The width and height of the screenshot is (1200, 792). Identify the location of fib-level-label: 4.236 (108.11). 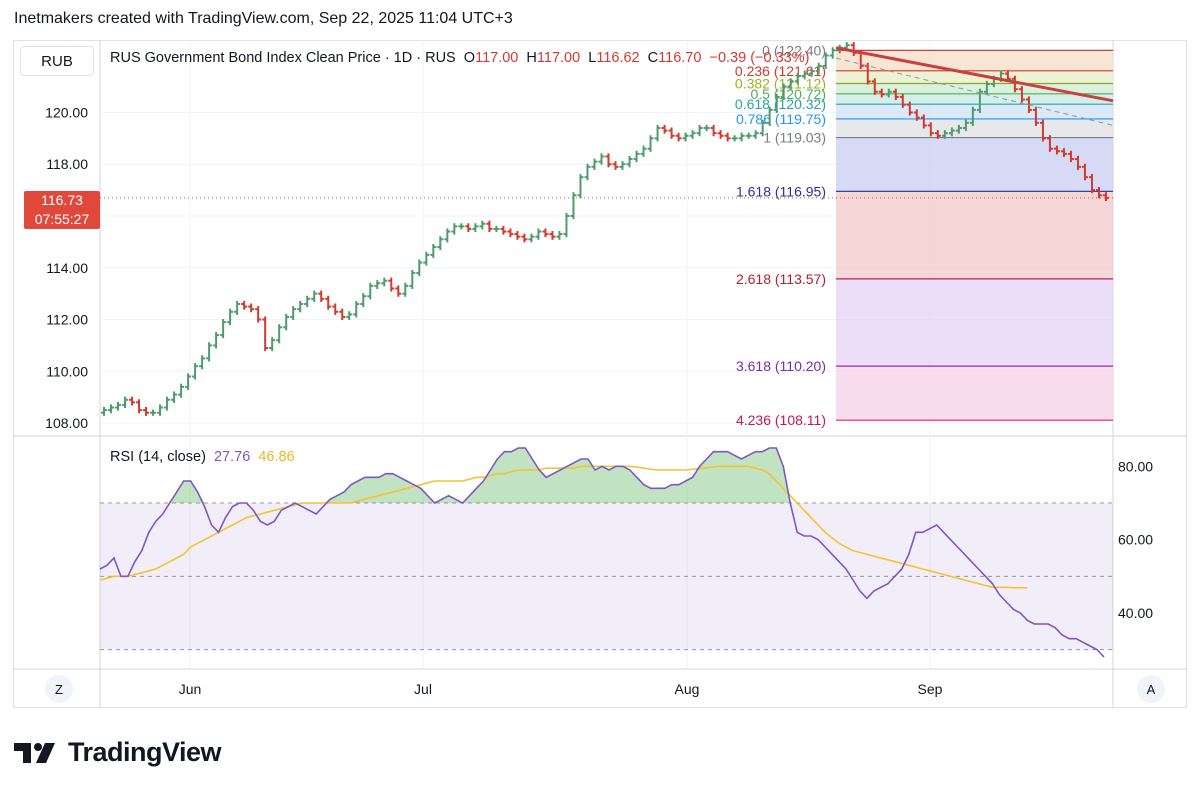
(781, 420).